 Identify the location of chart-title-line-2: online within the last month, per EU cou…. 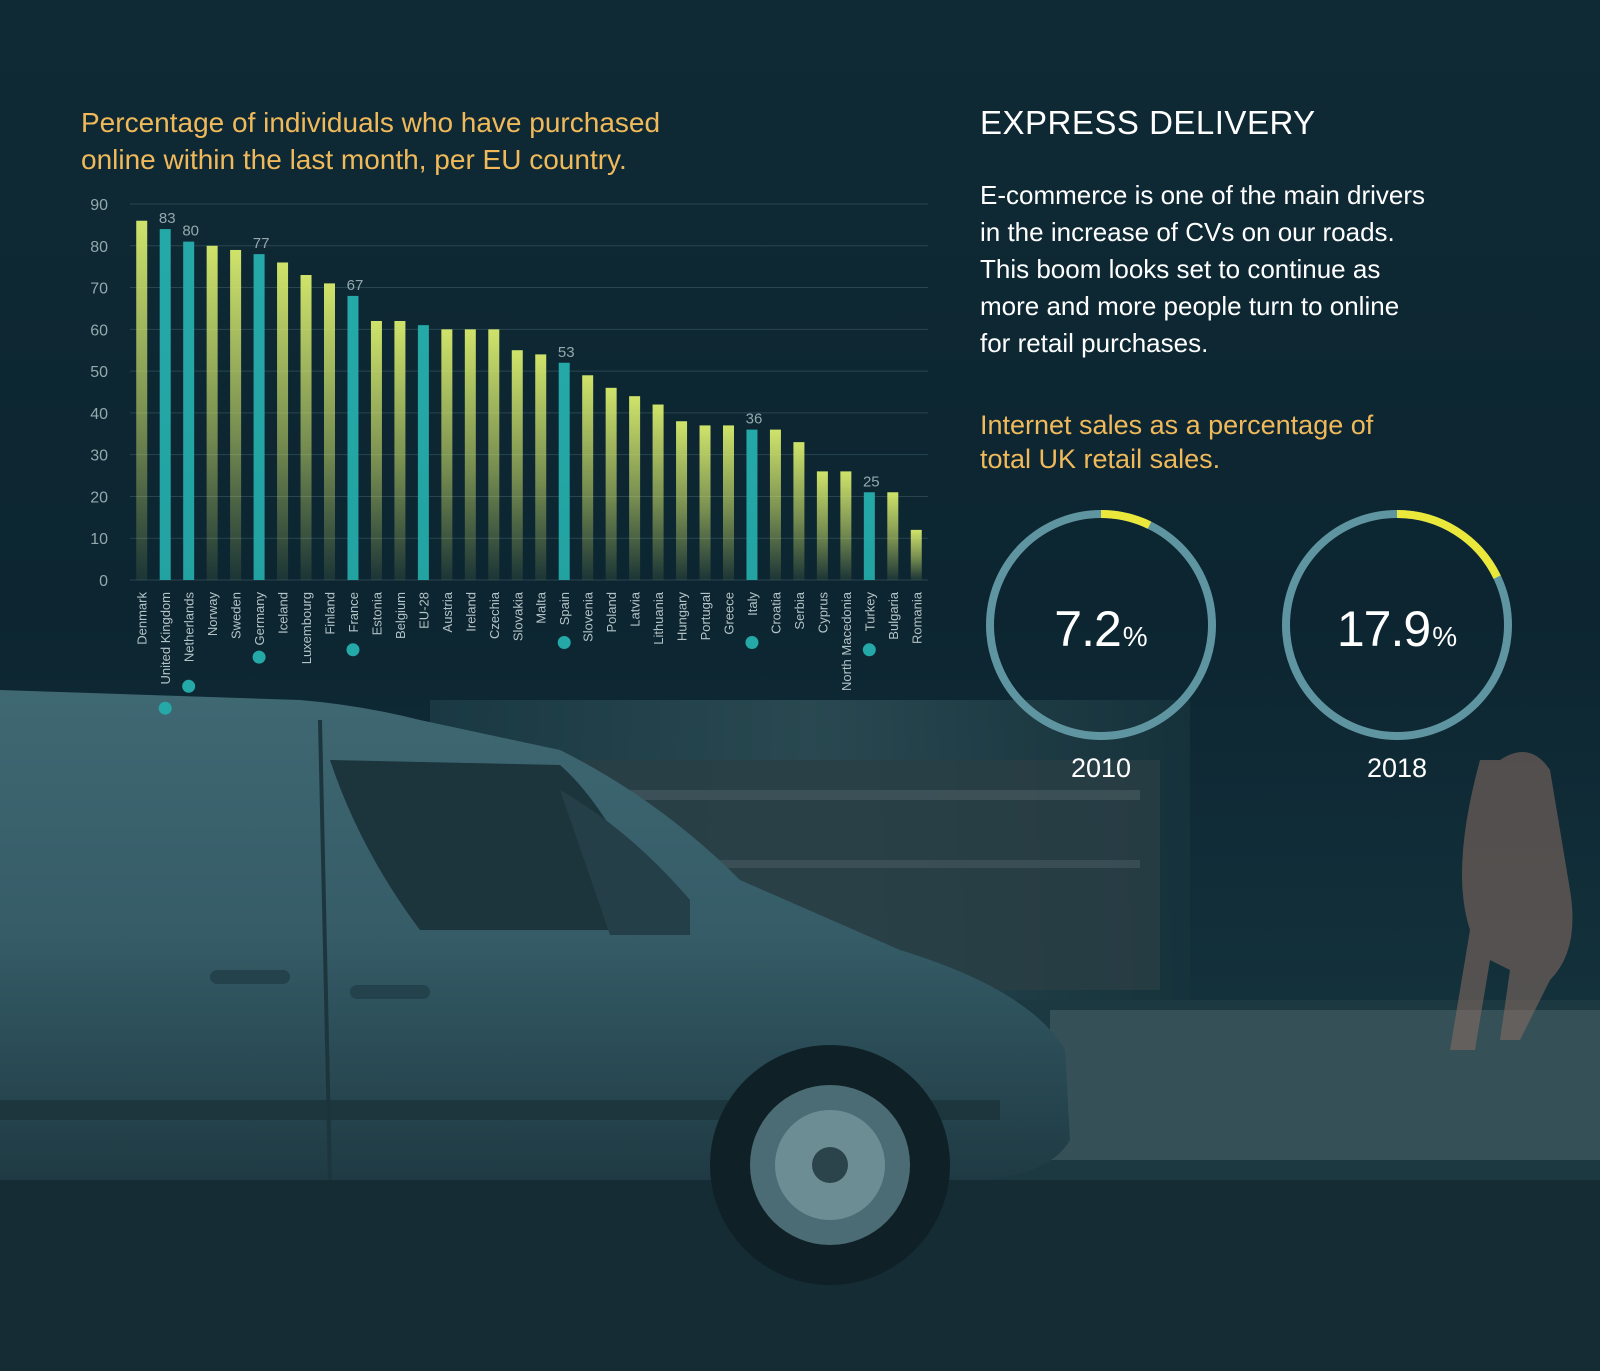
(354, 159).